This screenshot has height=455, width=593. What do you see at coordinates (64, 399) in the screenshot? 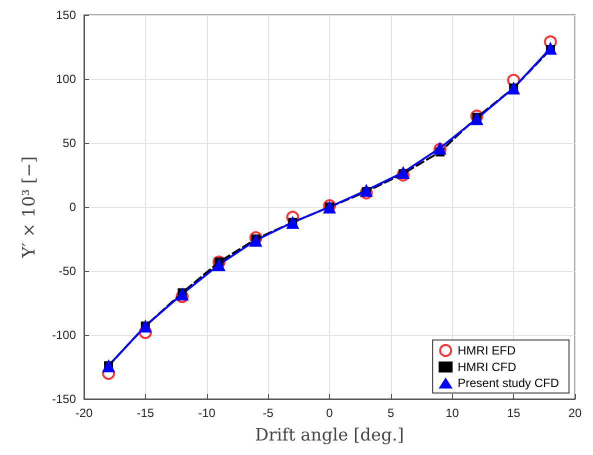
I see `y-tick-label: -150` at bounding box center [64, 399].